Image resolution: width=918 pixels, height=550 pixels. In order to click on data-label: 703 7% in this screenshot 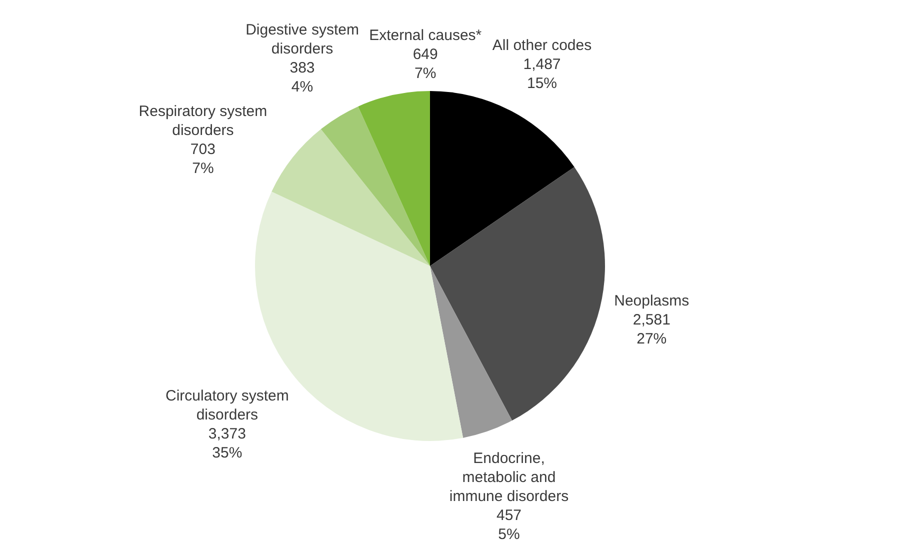, I will do `click(203, 158)`.